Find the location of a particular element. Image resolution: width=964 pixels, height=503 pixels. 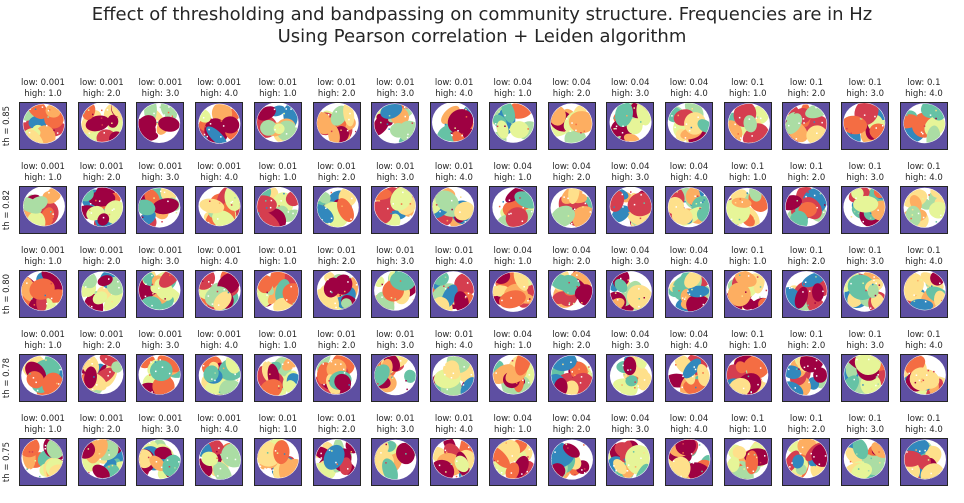

panel-title: low: 0.1 high: 1.0 is located at coordinates (747, 340).